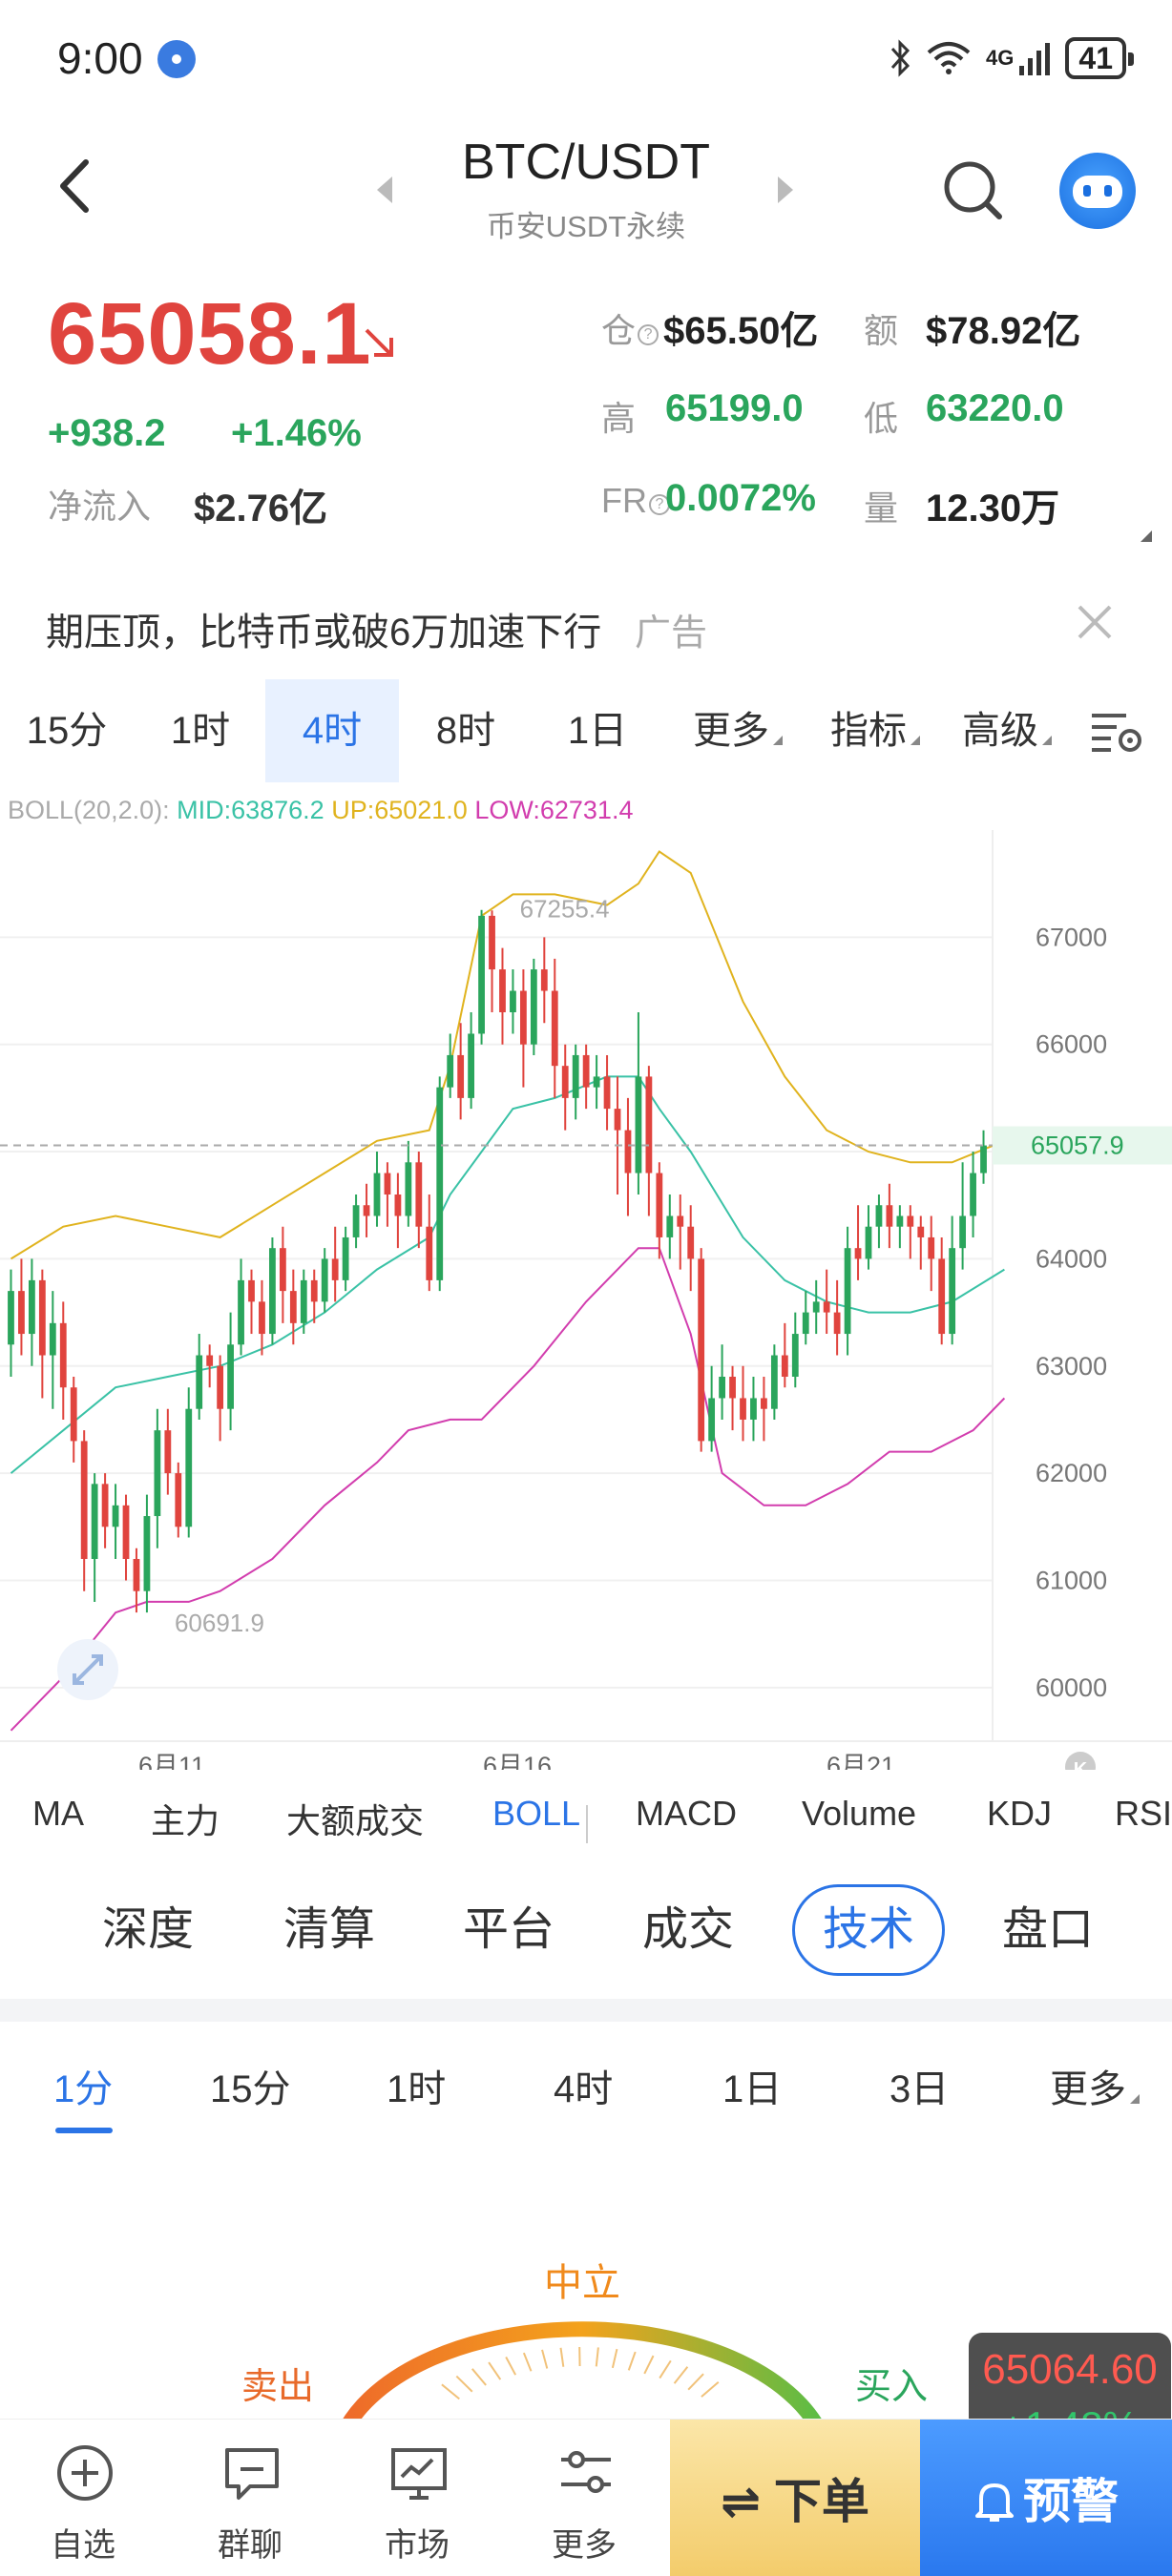 The height and width of the screenshot is (2576, 1172). I want to click on chart-k-badge-icon, so click(1080, 1761).